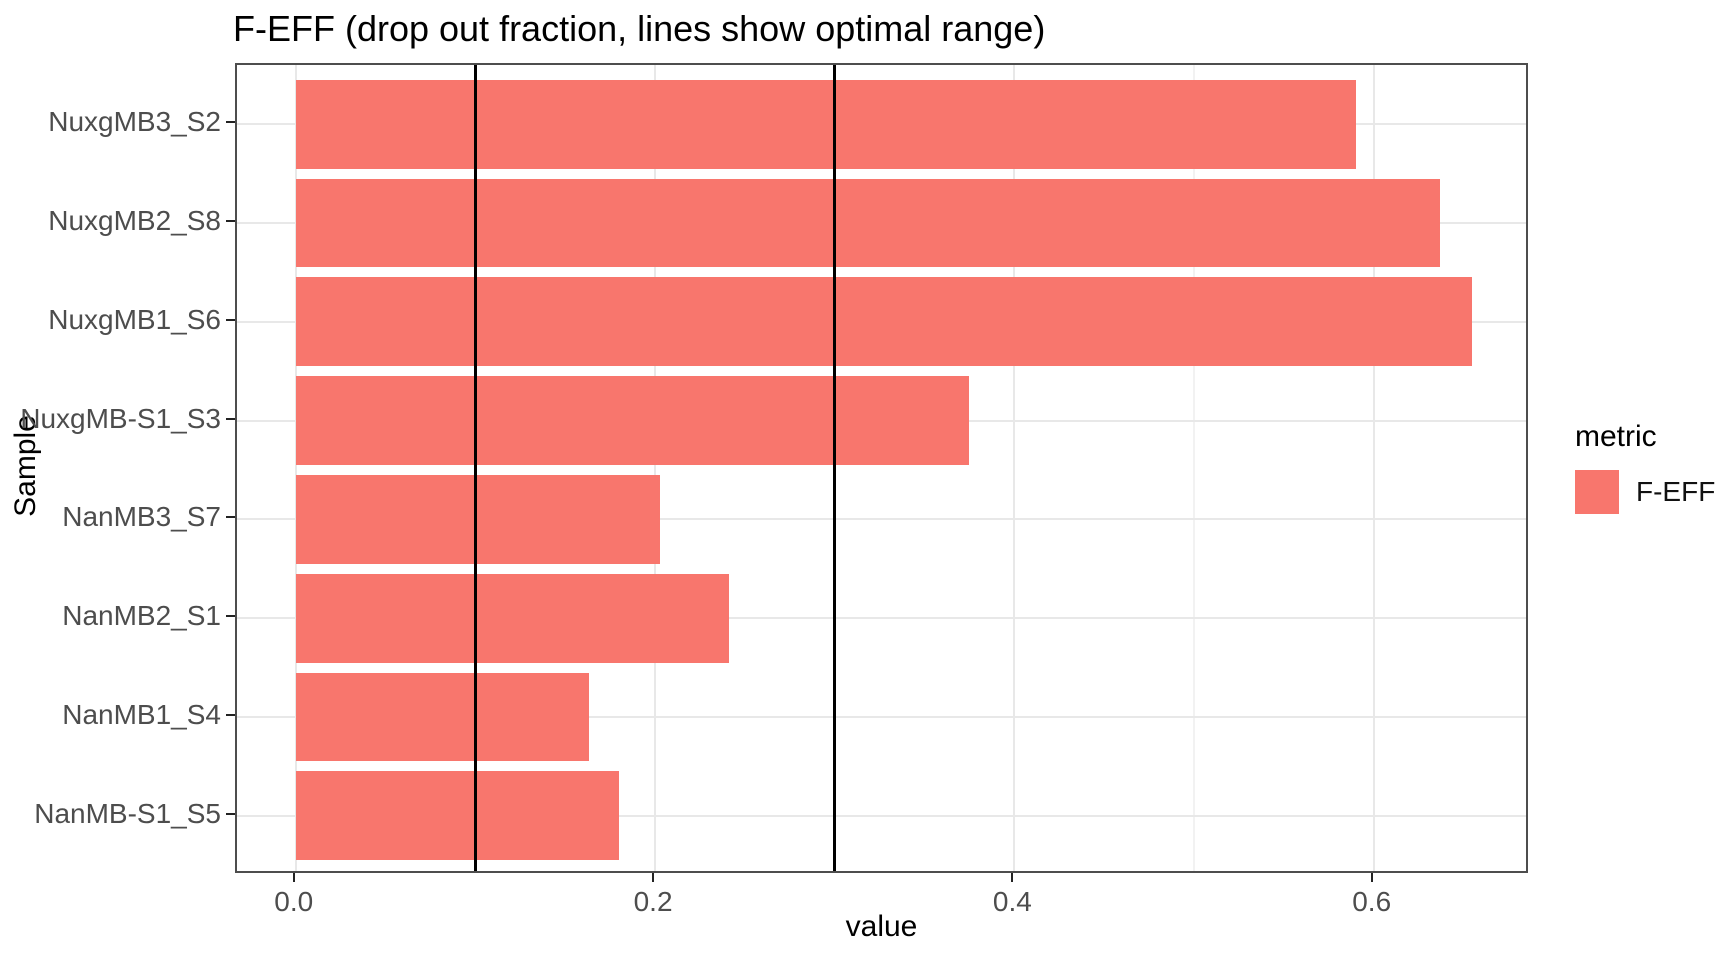 This screenshot has height=960, width=1728. I want to click on x-tick-label: 0.4, so click(1012, 901).